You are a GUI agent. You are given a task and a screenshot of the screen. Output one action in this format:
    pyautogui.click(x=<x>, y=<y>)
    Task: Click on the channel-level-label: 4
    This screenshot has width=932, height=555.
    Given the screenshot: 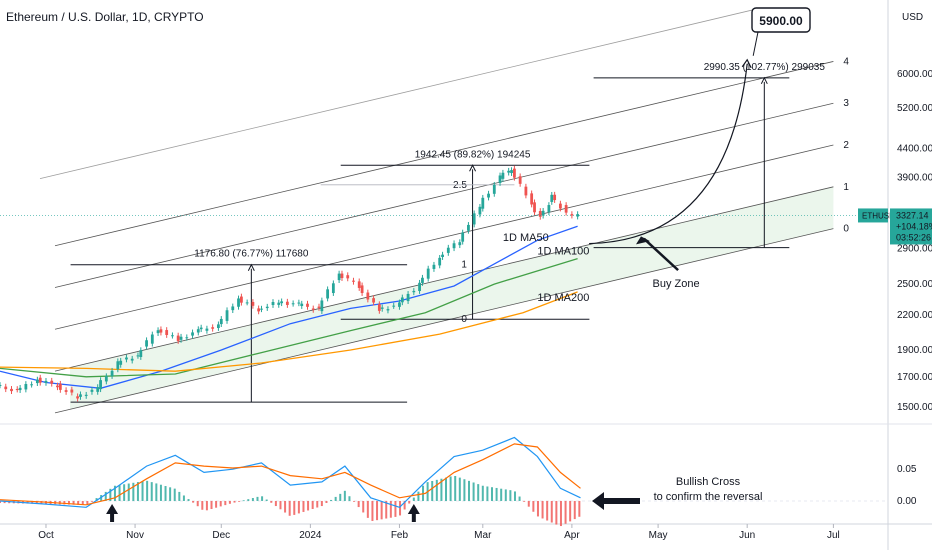 What is the action you would take?
    pyautogui.click(x=846, y=61)
    